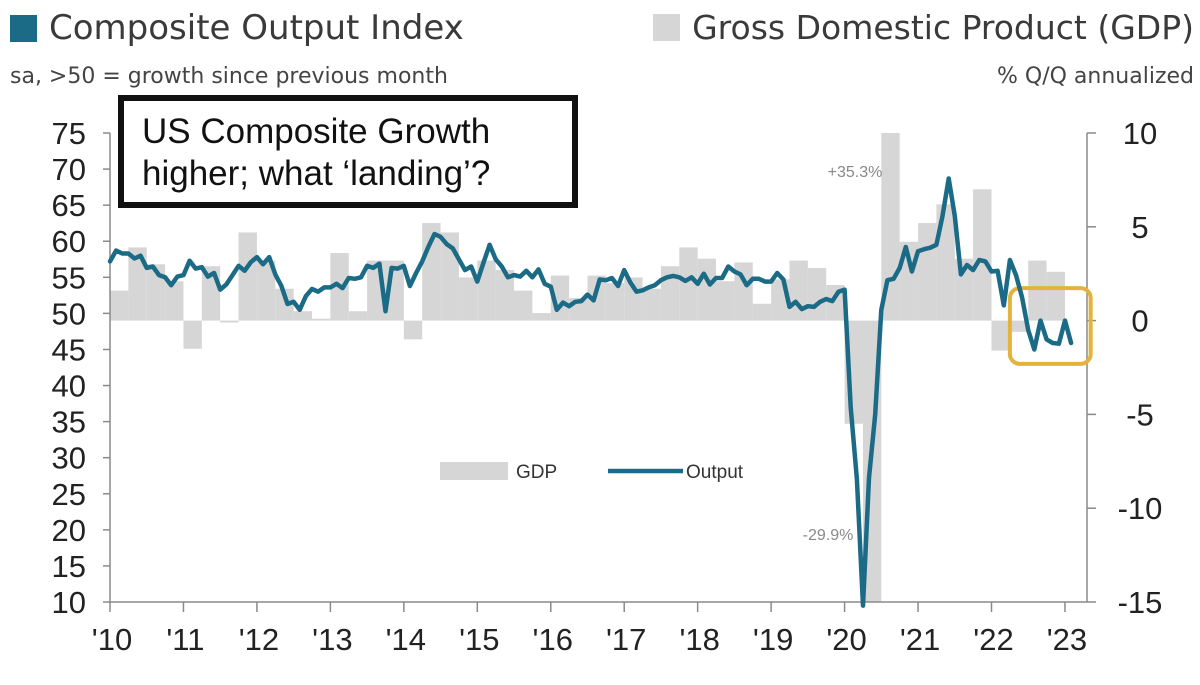 Image resolution: width=1200 pixels, height=685 pixels. I want to click on left-tick-label: 30, so click(69, 458).